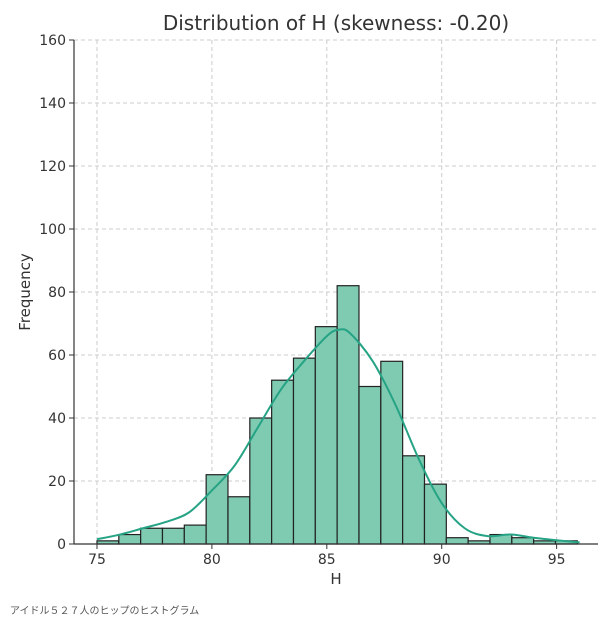 The width and height of the screenshot is (600, 628). Describe the element at coordinates (97, 560) in the screenshot. I see `x-tick-label: 75` at that location.